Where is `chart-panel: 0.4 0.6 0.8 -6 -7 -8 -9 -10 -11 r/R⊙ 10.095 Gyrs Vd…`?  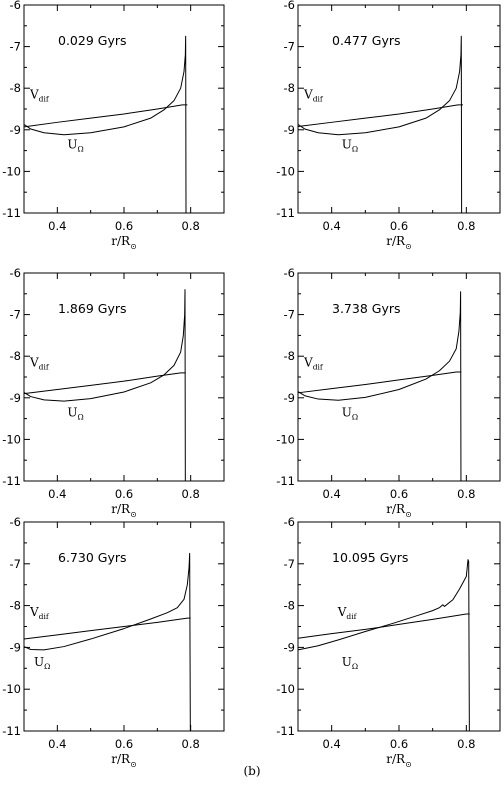
chart-panel: 0.4 0.6 0.8 -6 -7 -8 -9 -10 -11 r/R⊙ 10.095 Gyrs Vd… is located at coordinates (388, 642).